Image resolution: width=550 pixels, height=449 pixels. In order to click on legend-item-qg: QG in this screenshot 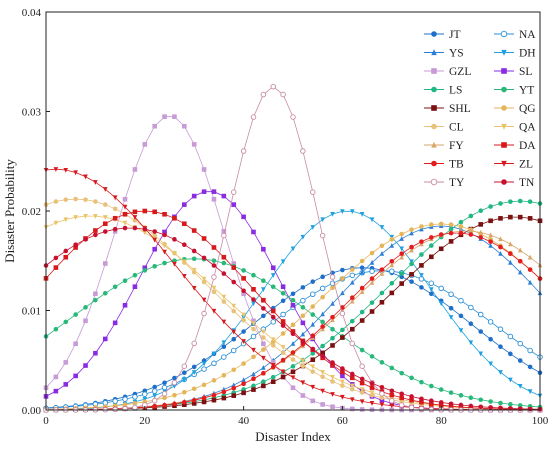, I will do `click(515, 109)`.